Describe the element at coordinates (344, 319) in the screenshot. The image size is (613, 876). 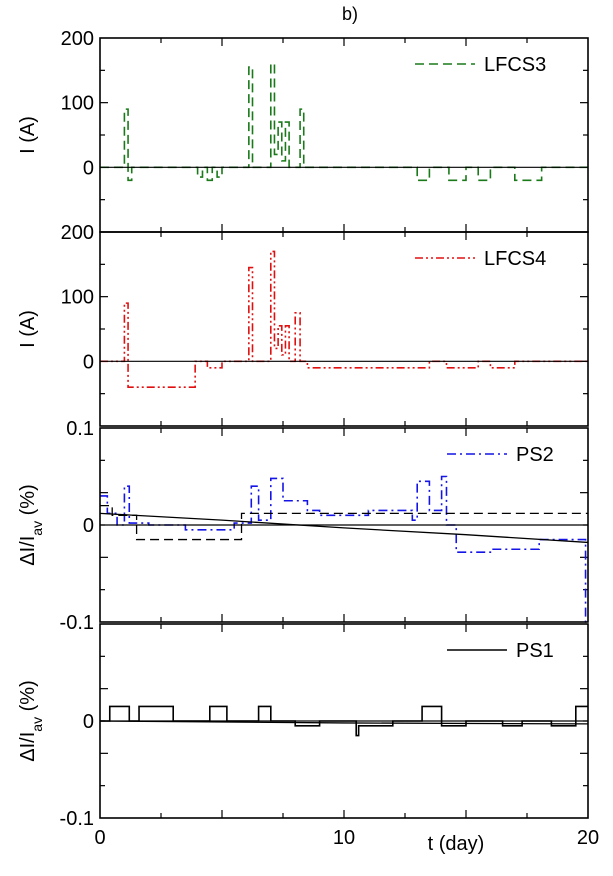
I see `series-lfcs4` at that location.